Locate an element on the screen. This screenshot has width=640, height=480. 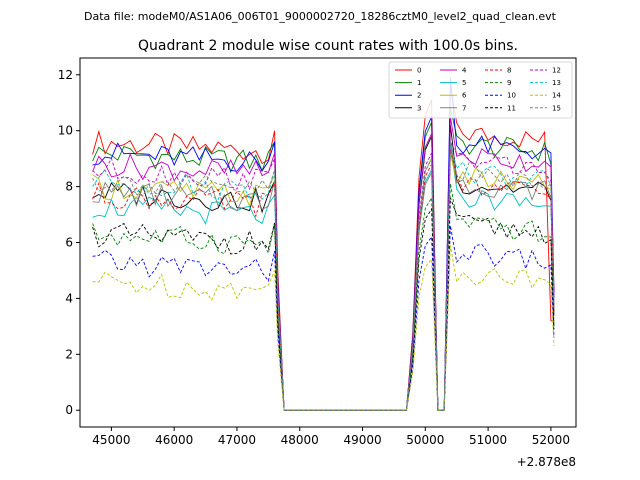
x-tick-label: 50000 is located at coordinates (425, 440).